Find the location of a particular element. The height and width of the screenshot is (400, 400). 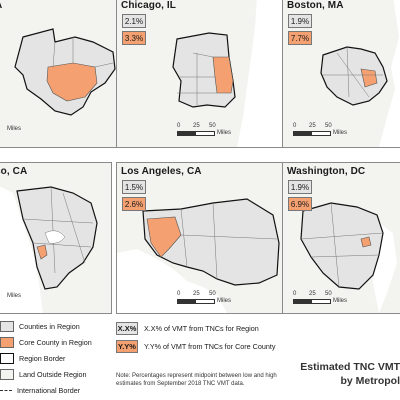

core-county-percent-badge: 6.9% is located at coordinates (300, 204).